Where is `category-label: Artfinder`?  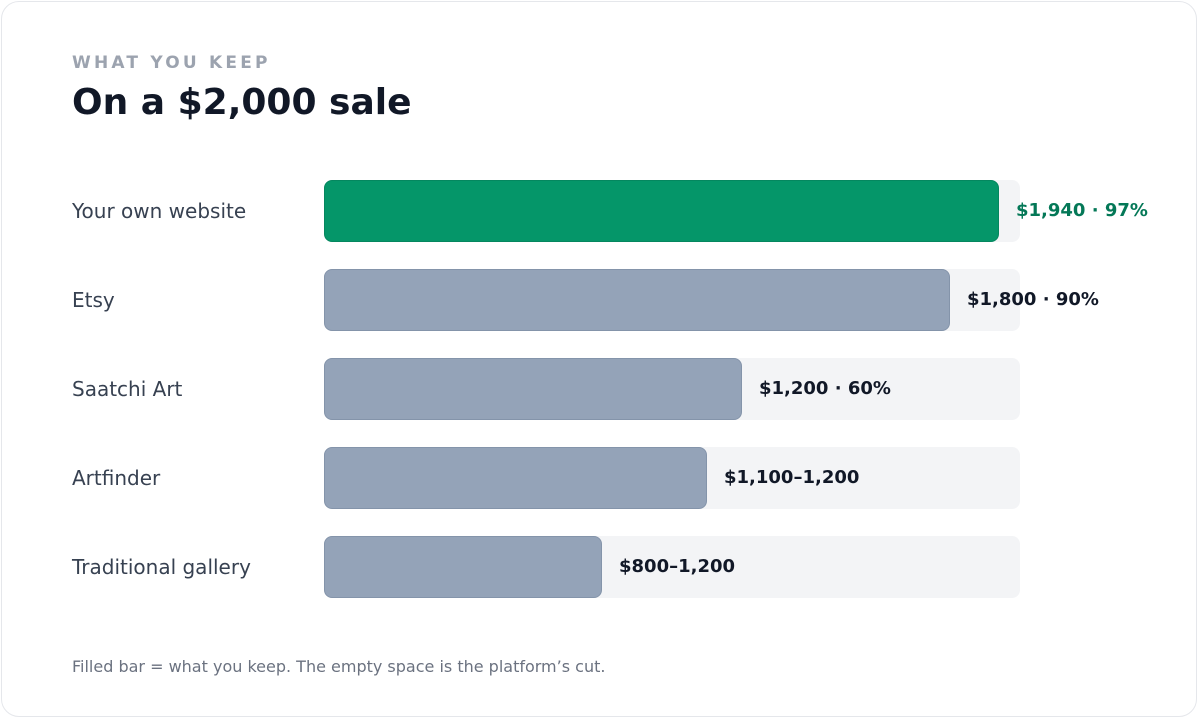 category-label: Artfinder is located at coordinates (116, 478).